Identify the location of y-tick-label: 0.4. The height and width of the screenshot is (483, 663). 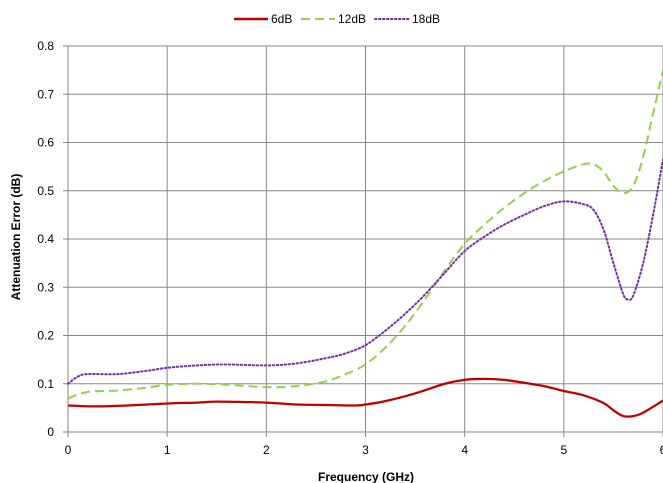
(45, 239).